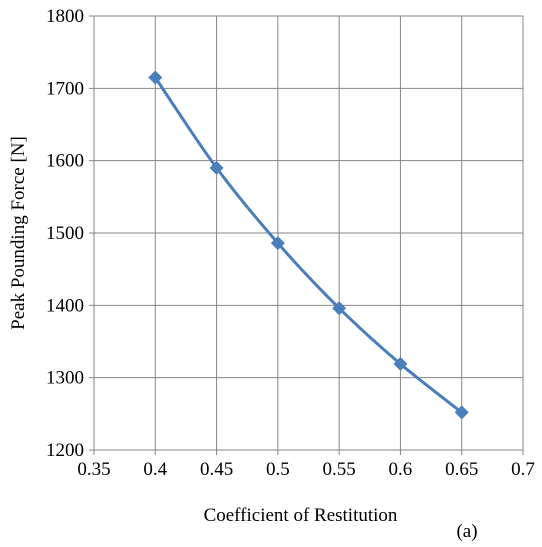 This screenshot has width=542, height=547. Describe the element at coordinates (65, 16) in the screenshot. I see `y-tick-label: 1800` at that location.